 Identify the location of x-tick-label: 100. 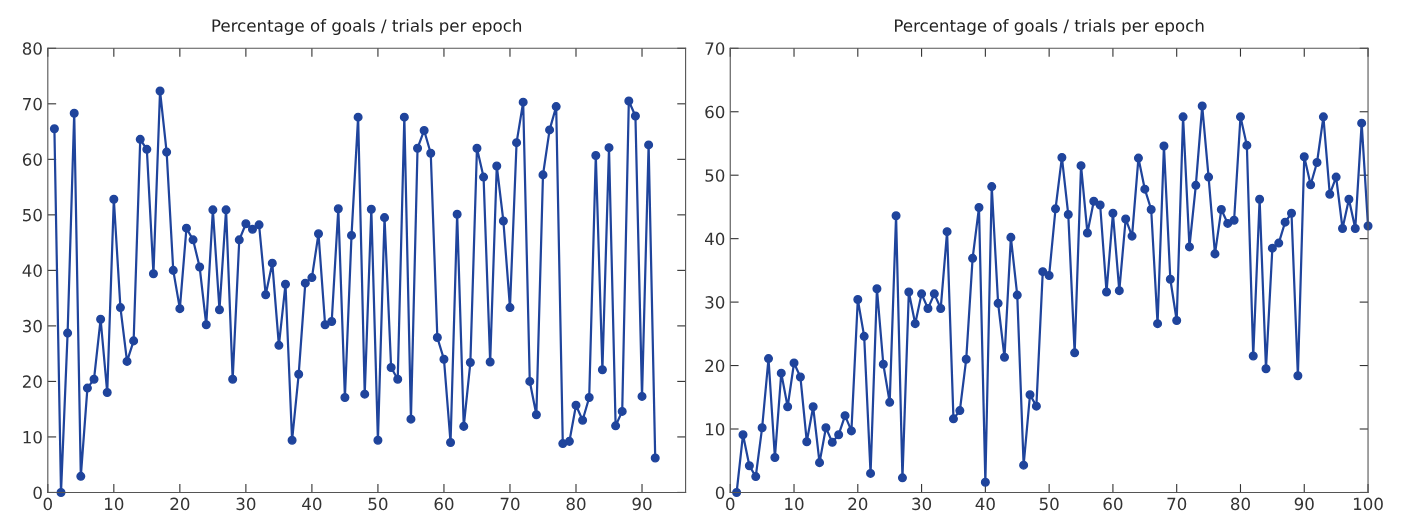
(1368, 504).